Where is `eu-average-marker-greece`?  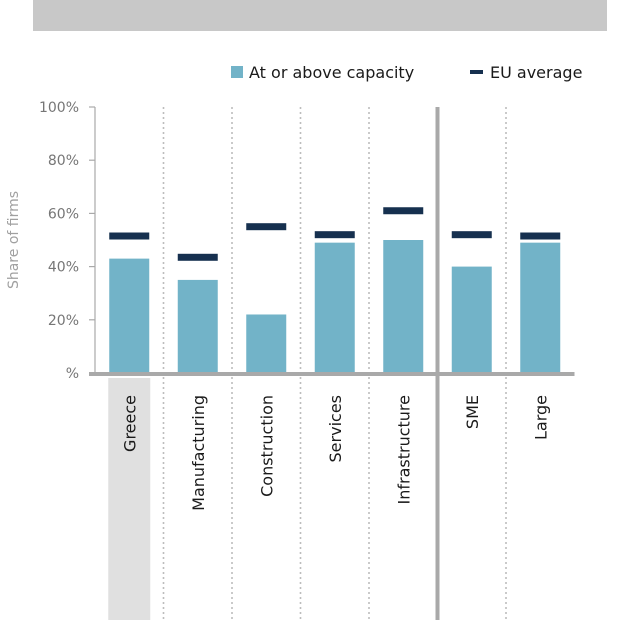
eu-average-marker-greece is located at coordinates (129, 236).